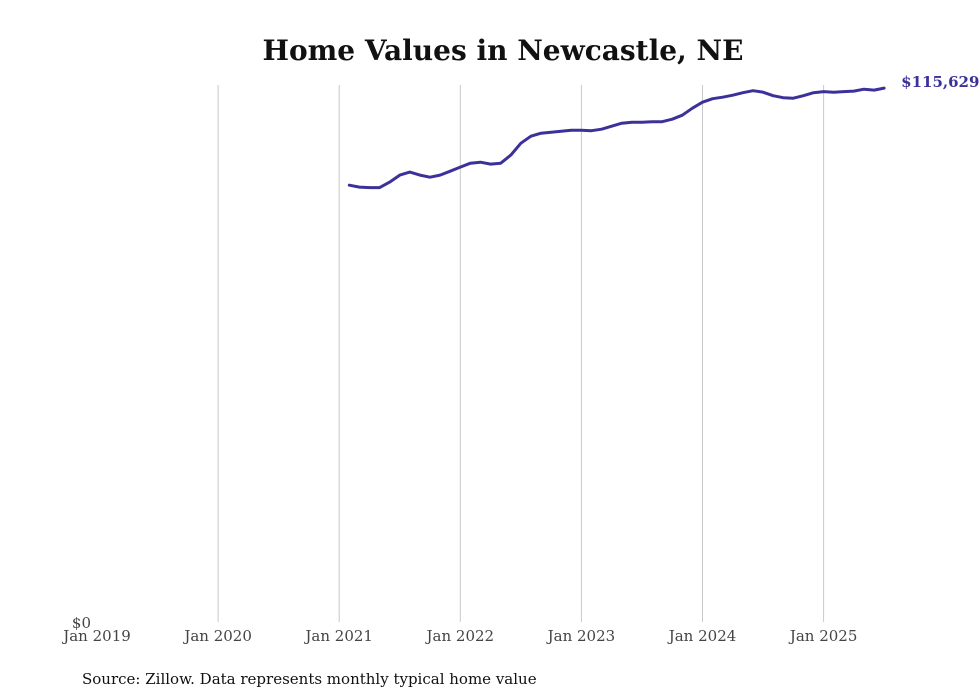 The height and width of the screenshot is (699, 980). What do you see at coordinates (217, 636) in the screenshot?
I see `x-tick-label: Jan 2020` at bounding box center [217, 636].